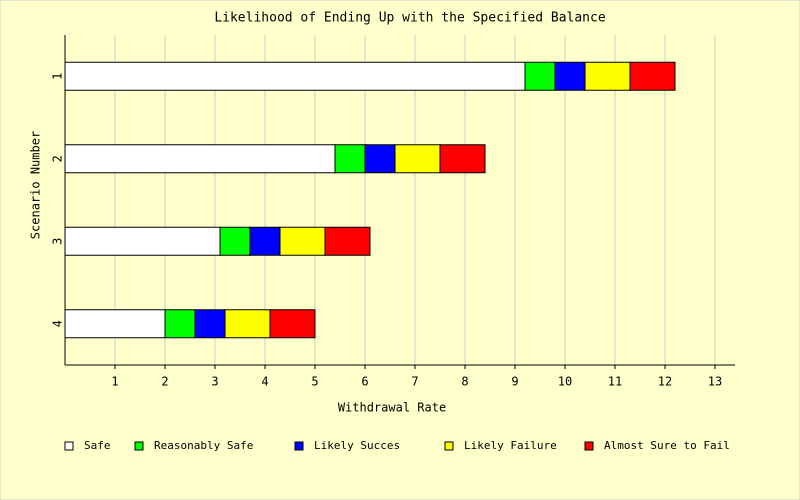 Image resolution: width=800 pixels, height=500 pixels. Describe the element at coordinates (214, 382) in the screenshot. I see `x-tick-label: 3` at that location.